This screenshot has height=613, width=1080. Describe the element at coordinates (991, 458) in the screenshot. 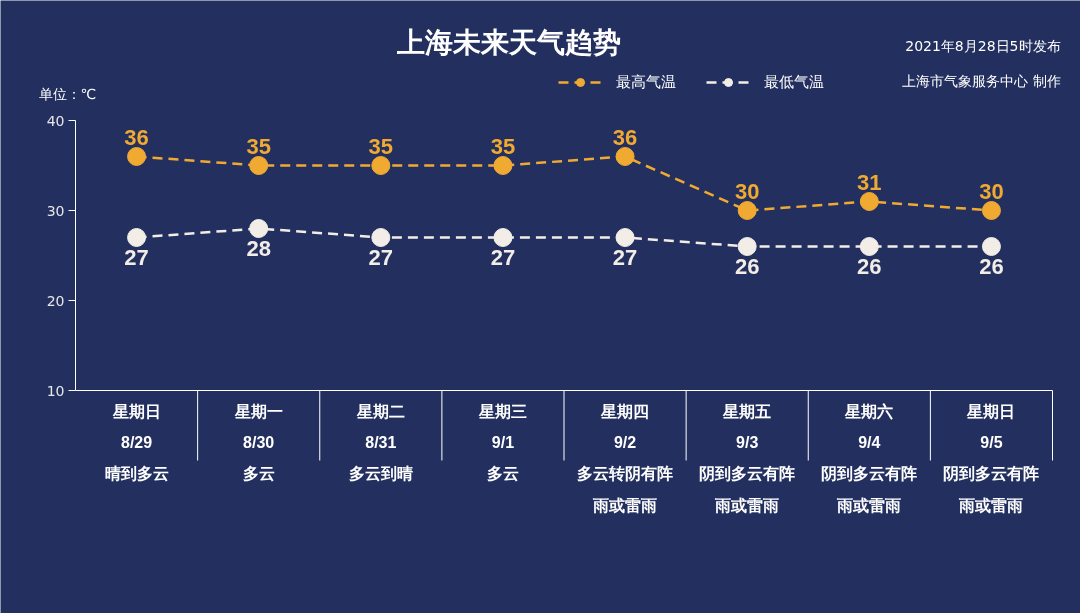

I see `x-tick-label: 星期日 9/5 阴到多云有阵雨或雷雨` at that location.